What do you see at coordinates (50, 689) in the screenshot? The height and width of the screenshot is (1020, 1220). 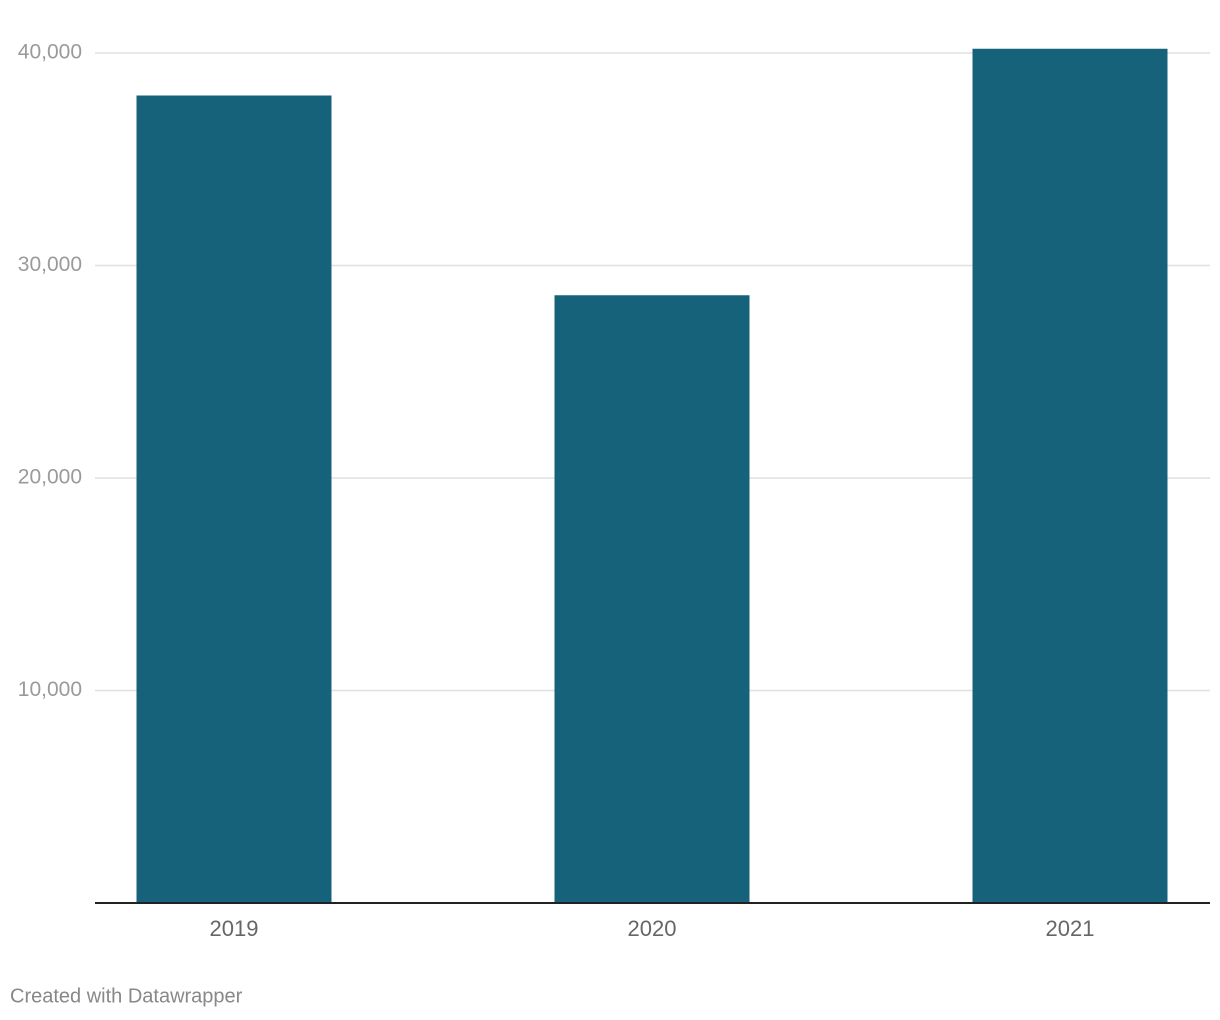 I see `y-tick-label: 10,000` at bounding box center [50, 689].